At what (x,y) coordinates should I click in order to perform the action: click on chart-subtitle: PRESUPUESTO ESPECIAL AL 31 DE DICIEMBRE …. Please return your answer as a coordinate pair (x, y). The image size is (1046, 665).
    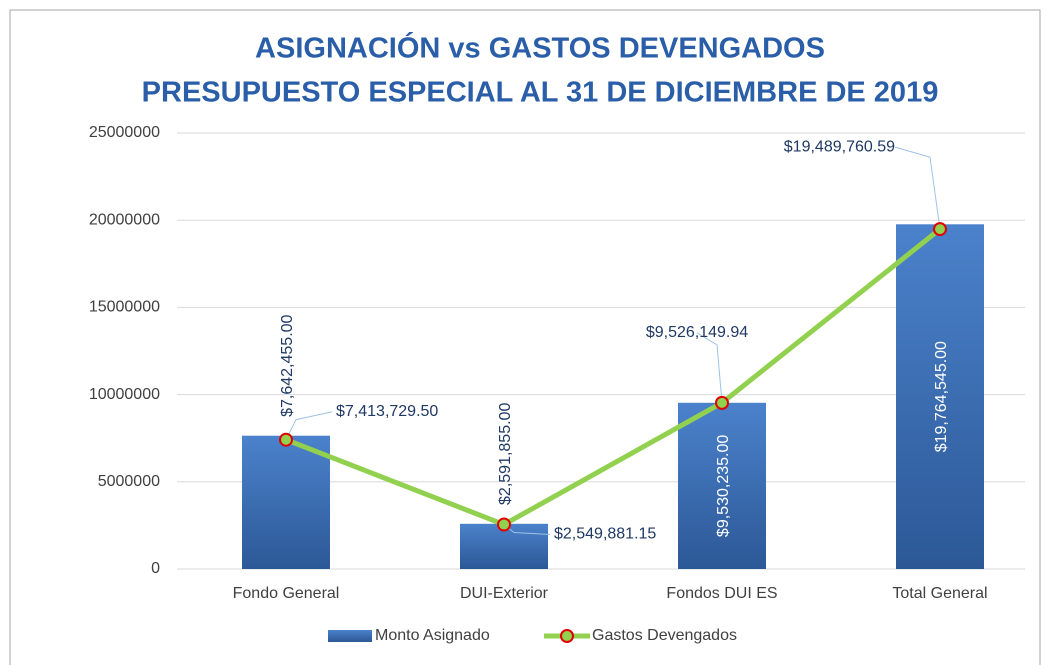
    Looking at the image, I should click on (540, 93).